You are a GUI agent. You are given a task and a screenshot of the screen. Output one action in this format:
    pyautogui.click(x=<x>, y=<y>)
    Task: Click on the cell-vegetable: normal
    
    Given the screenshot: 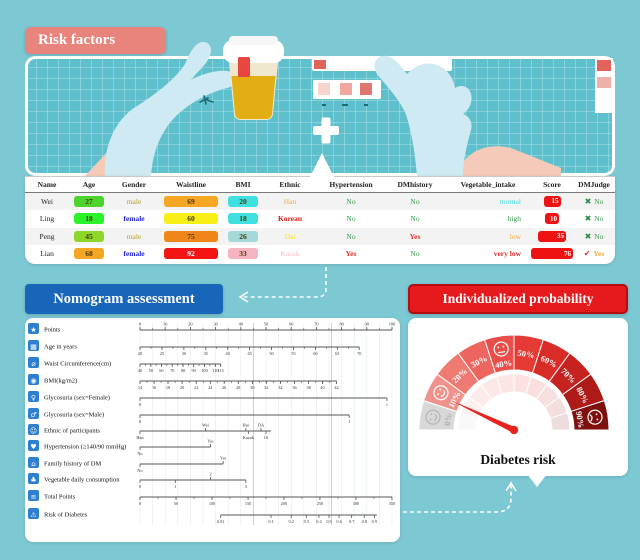 What is the action you would take?
    pyautogui.click(x=510, y=201)
    